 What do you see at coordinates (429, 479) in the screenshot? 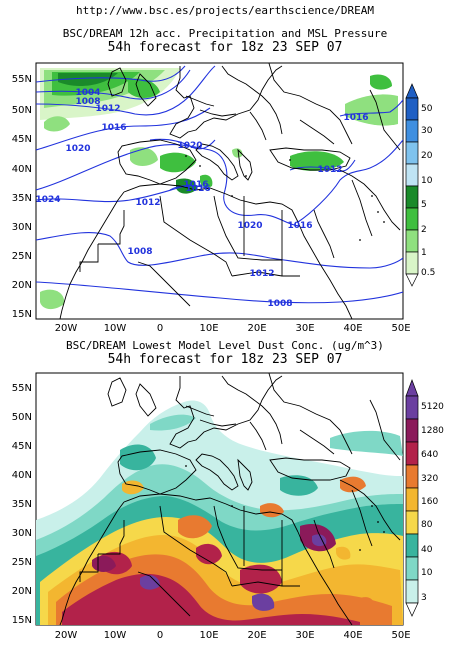
I see `colorbar-label: 320` at bounding box center [429, 479].